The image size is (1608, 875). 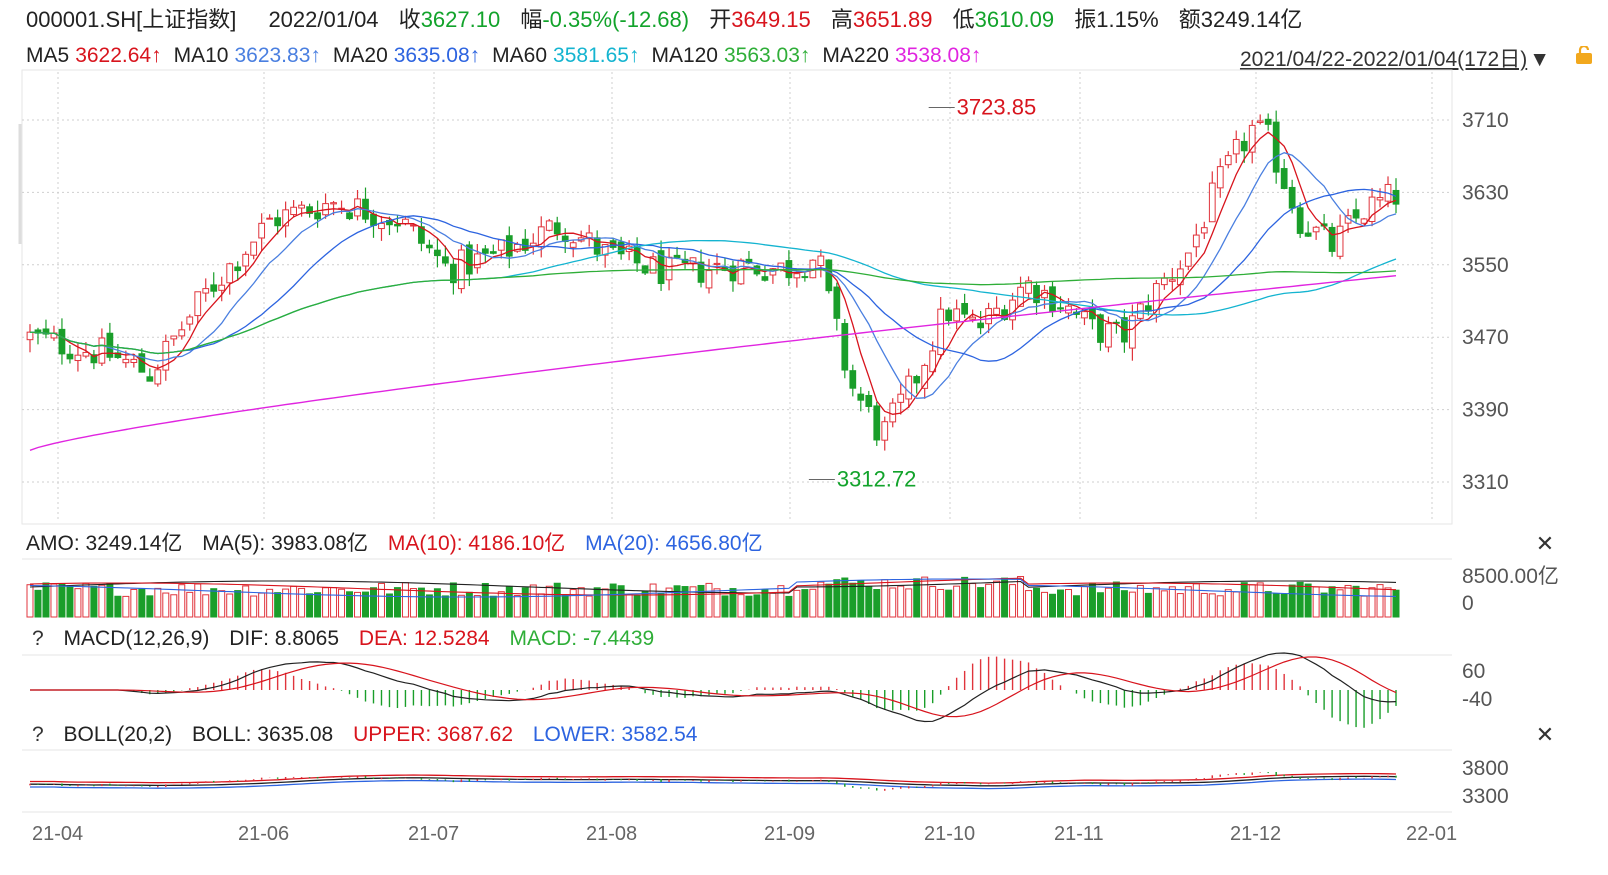 I want to click on high-label: 高, so click(x=841, y=19).